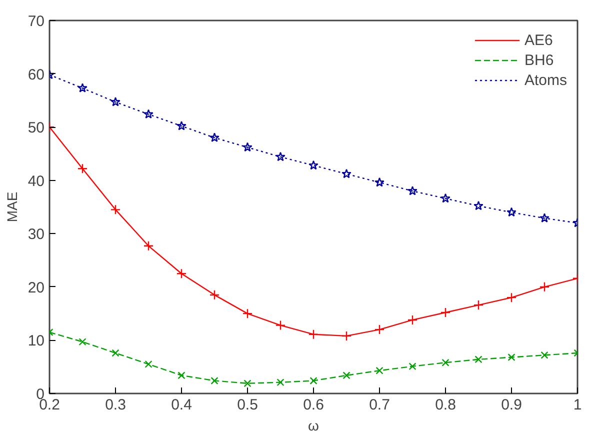  I want to click on y-tick-label: 60, so click(36, 75).